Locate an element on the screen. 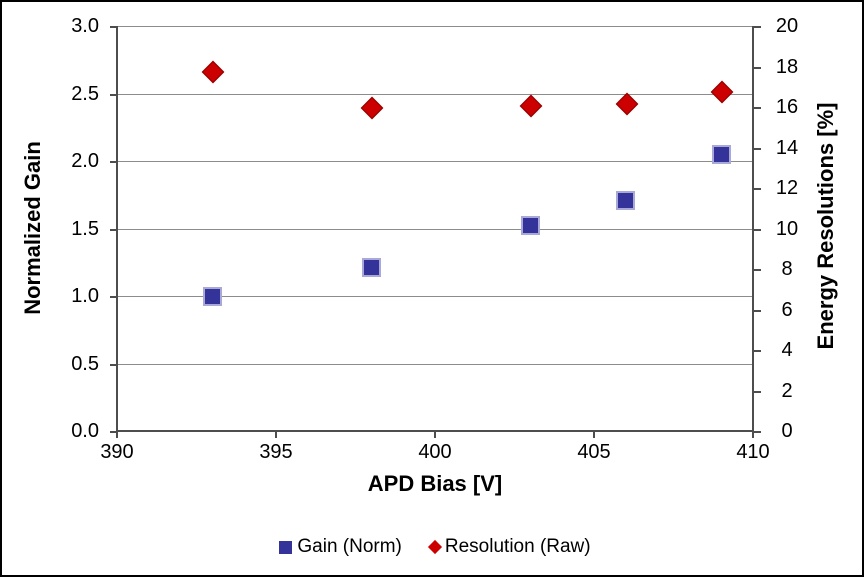  y-axis-right-line is located at coordinates (753, 229).